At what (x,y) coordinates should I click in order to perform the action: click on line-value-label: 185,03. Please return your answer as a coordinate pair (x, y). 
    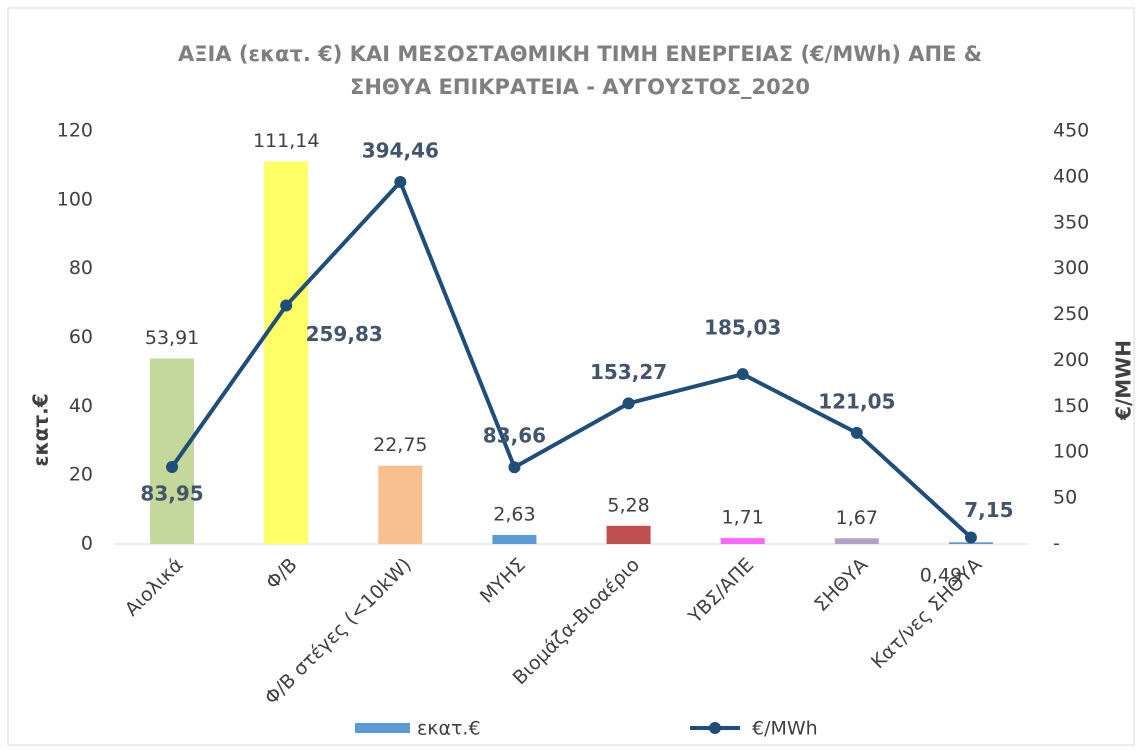
    Looking at the image, I should click on (742, 328).